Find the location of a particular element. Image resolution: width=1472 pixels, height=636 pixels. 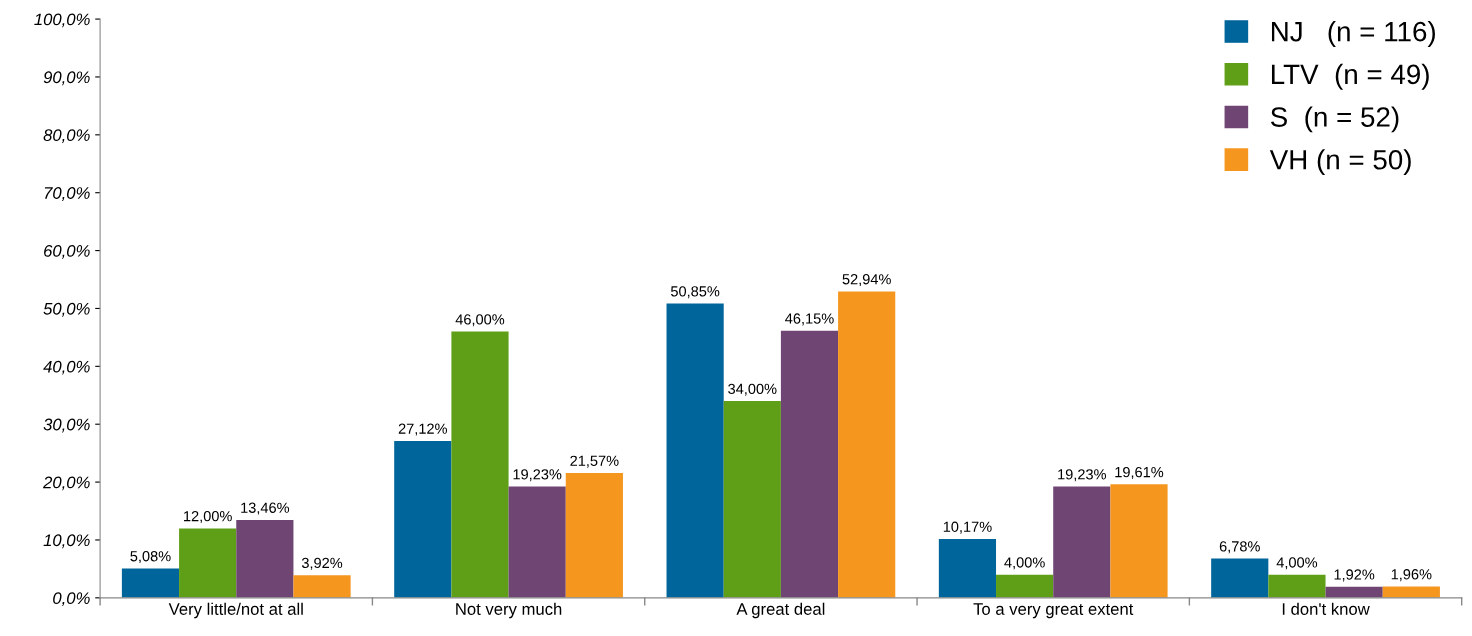

data-label: 19,61% is located at coordinates (1139, 473).